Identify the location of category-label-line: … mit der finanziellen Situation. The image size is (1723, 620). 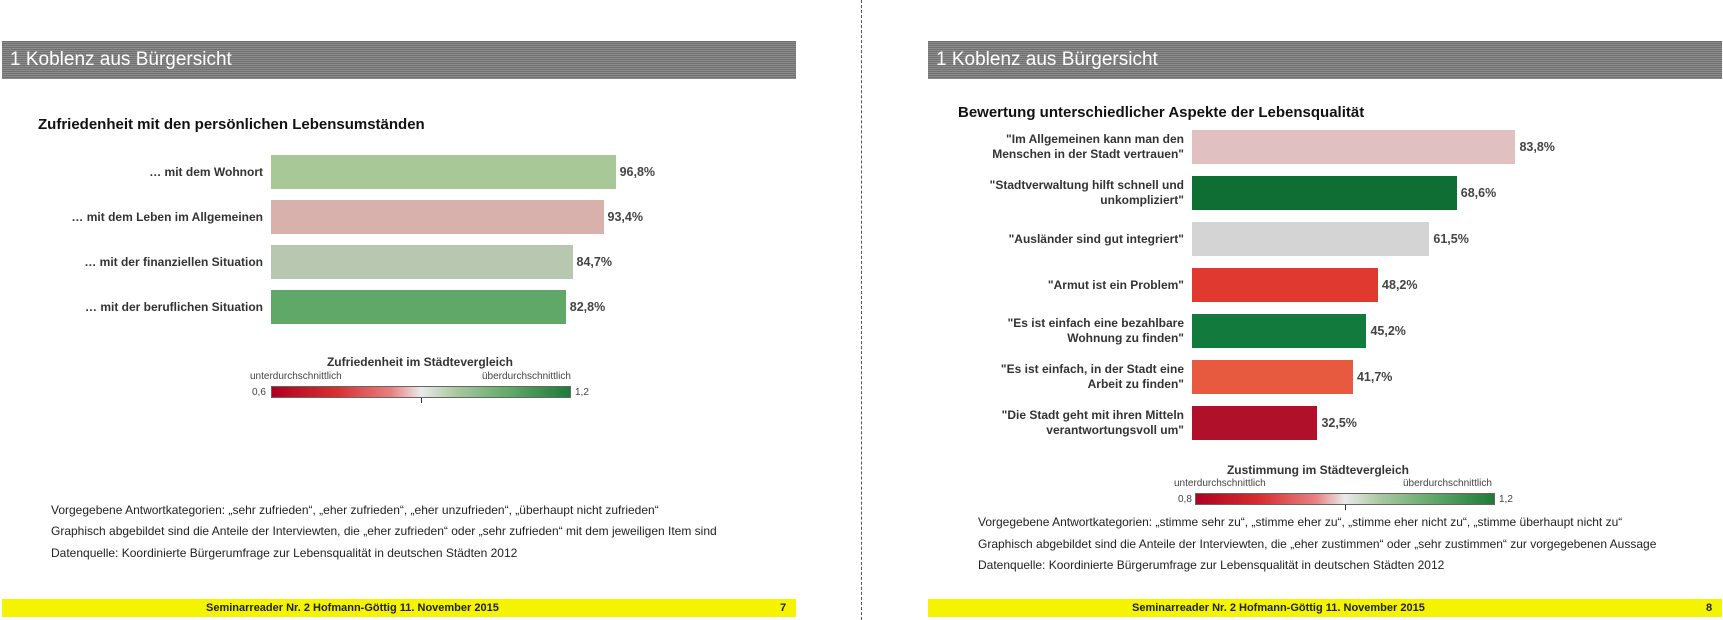
(173, 261).